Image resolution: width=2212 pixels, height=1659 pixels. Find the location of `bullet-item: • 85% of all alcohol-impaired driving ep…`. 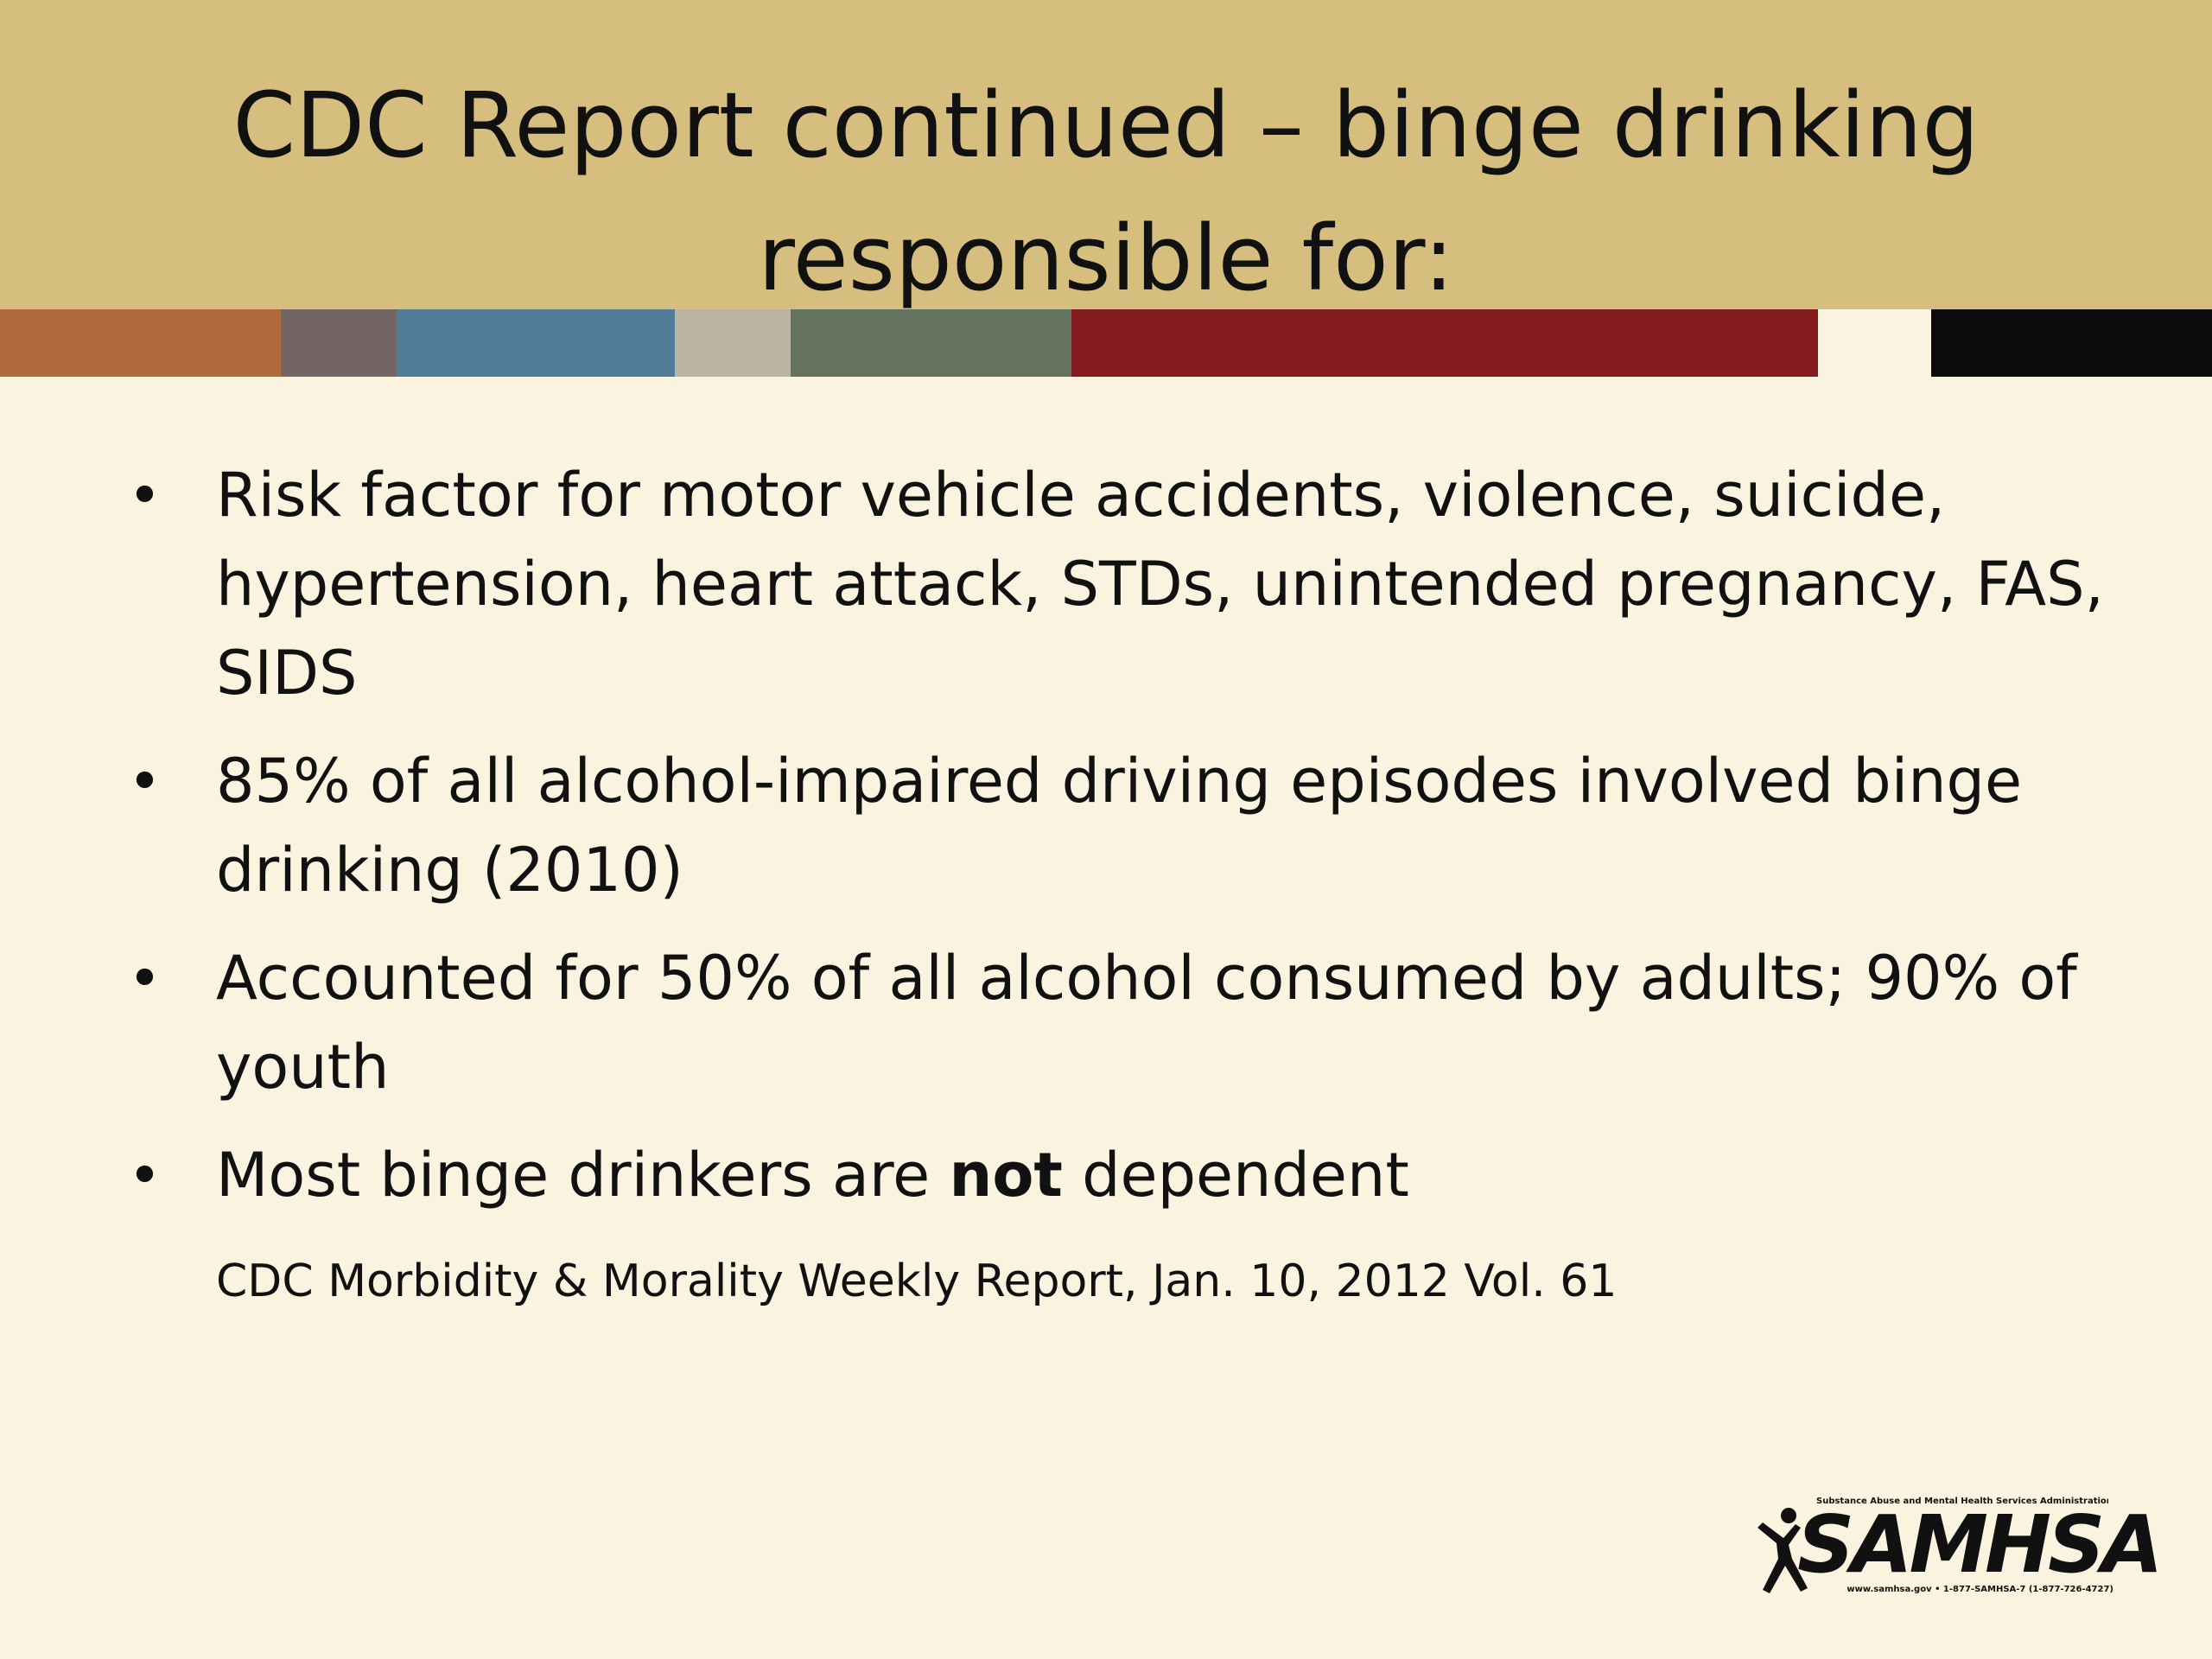

bullet-item: • 85% of all alcohol-impaired driving ep… is located at coordinates (1121, 826).